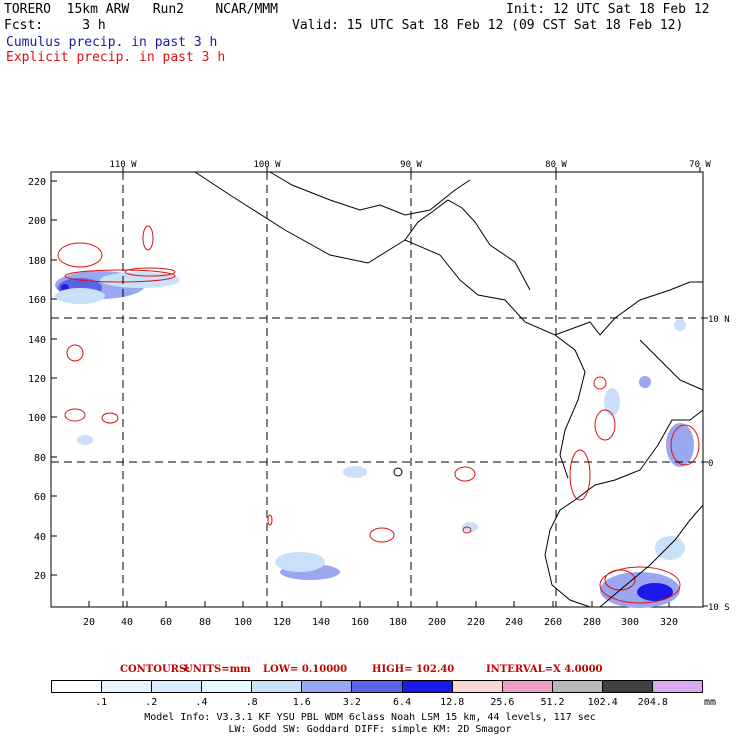  I want to click on x-tick: 100, so click(243, 622).